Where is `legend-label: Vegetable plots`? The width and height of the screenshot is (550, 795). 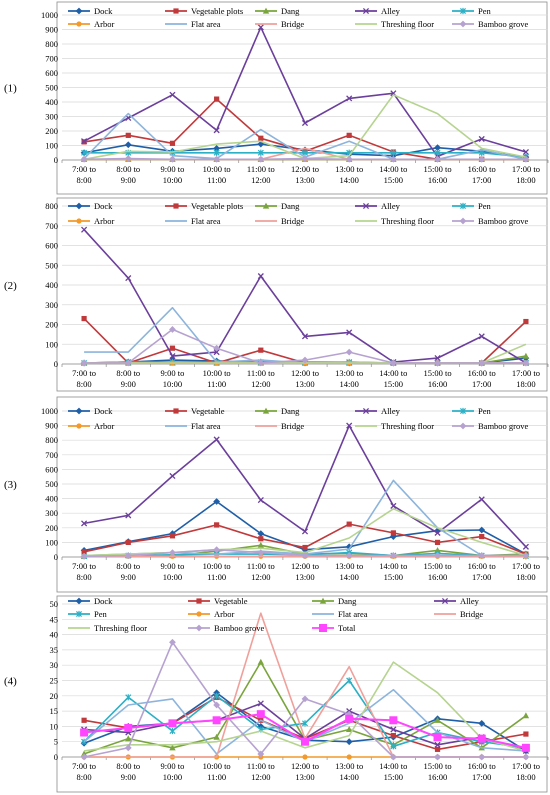 legend-label: Vegetable plots is located at coordinates (217, 11).